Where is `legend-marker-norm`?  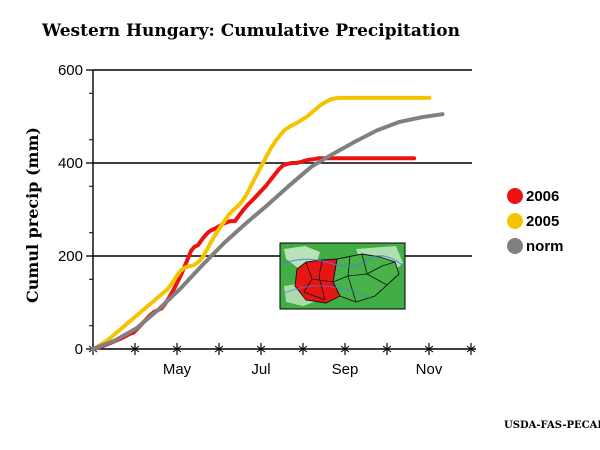 legend-marker-norm is located at coordinates (515, 246).